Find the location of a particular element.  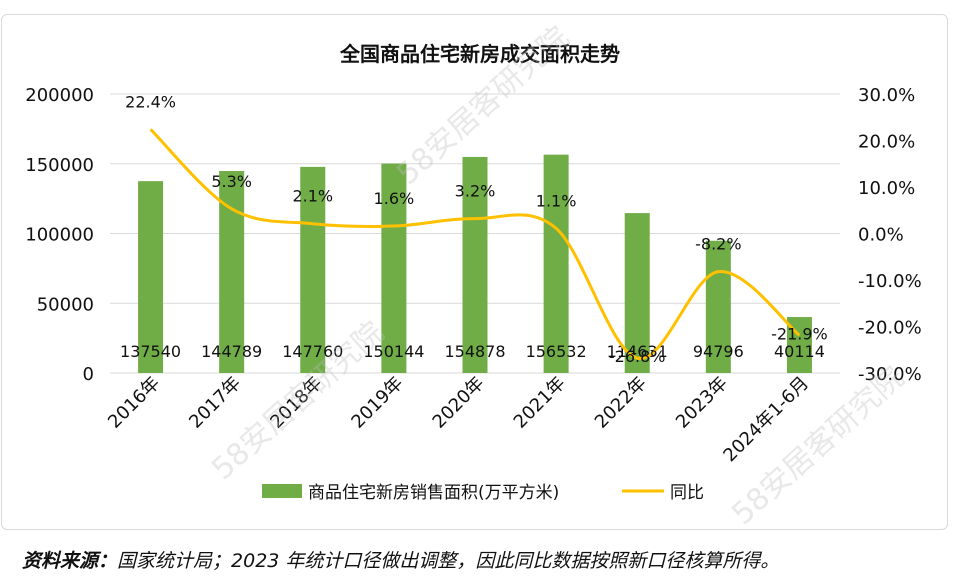

x-tick-label: 2017年 is located at coordinates (215, 403).